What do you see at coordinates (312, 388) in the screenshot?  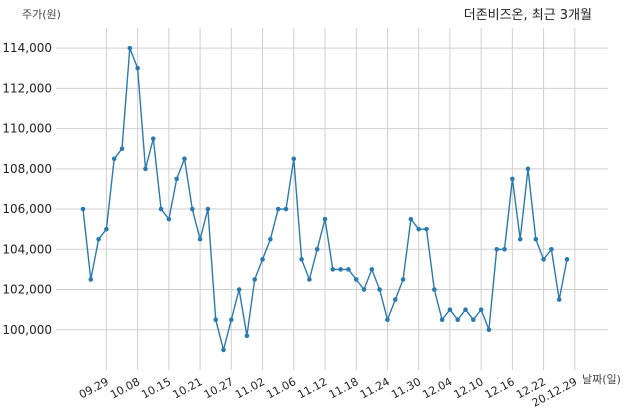 I see `x-tick-label: 11.12` at bounding box center [312, 388].